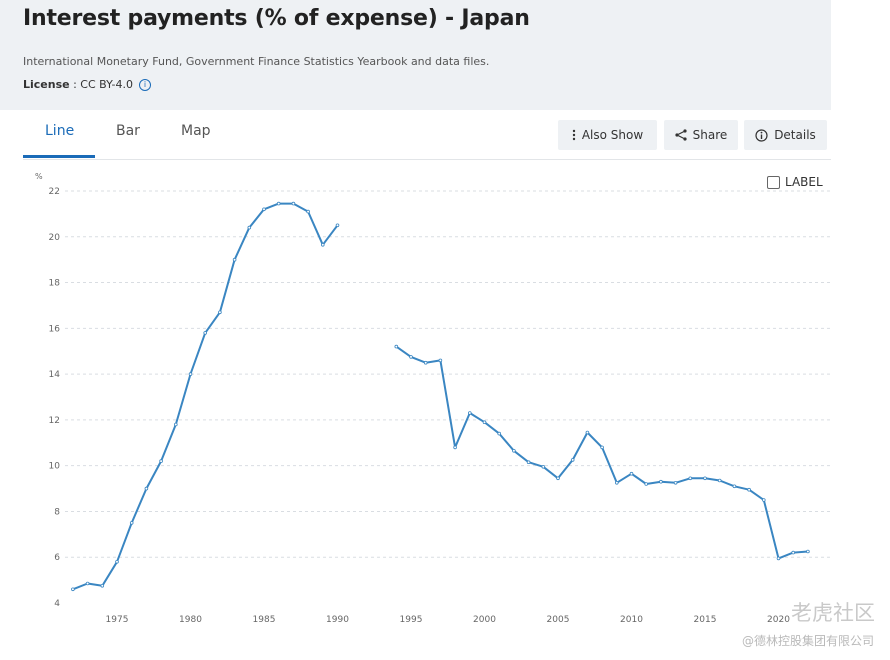 The width and height of the screenshot is (890, 660). Describe the element at coordinates (833, 613) in the screenshot. I see `watermark-logo: 老虎社区` at that location.